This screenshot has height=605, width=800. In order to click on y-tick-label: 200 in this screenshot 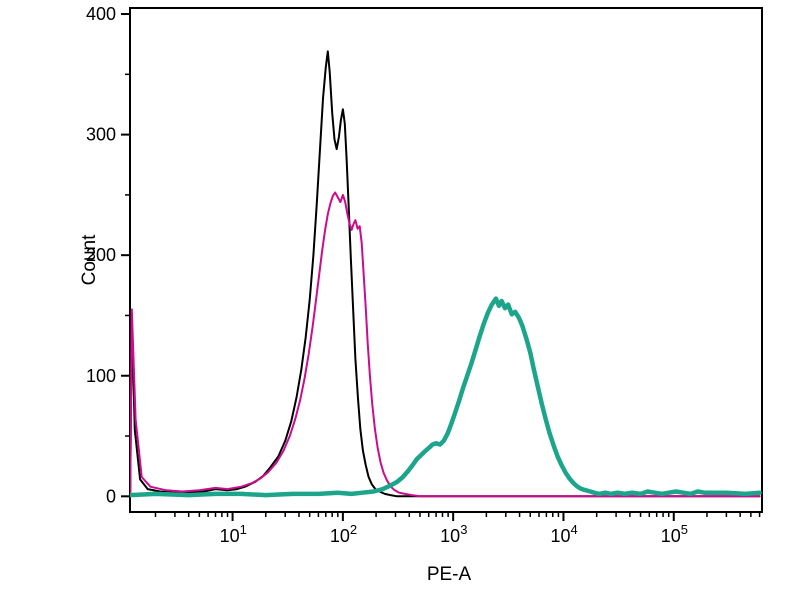, I will do `click(101, 255)`.